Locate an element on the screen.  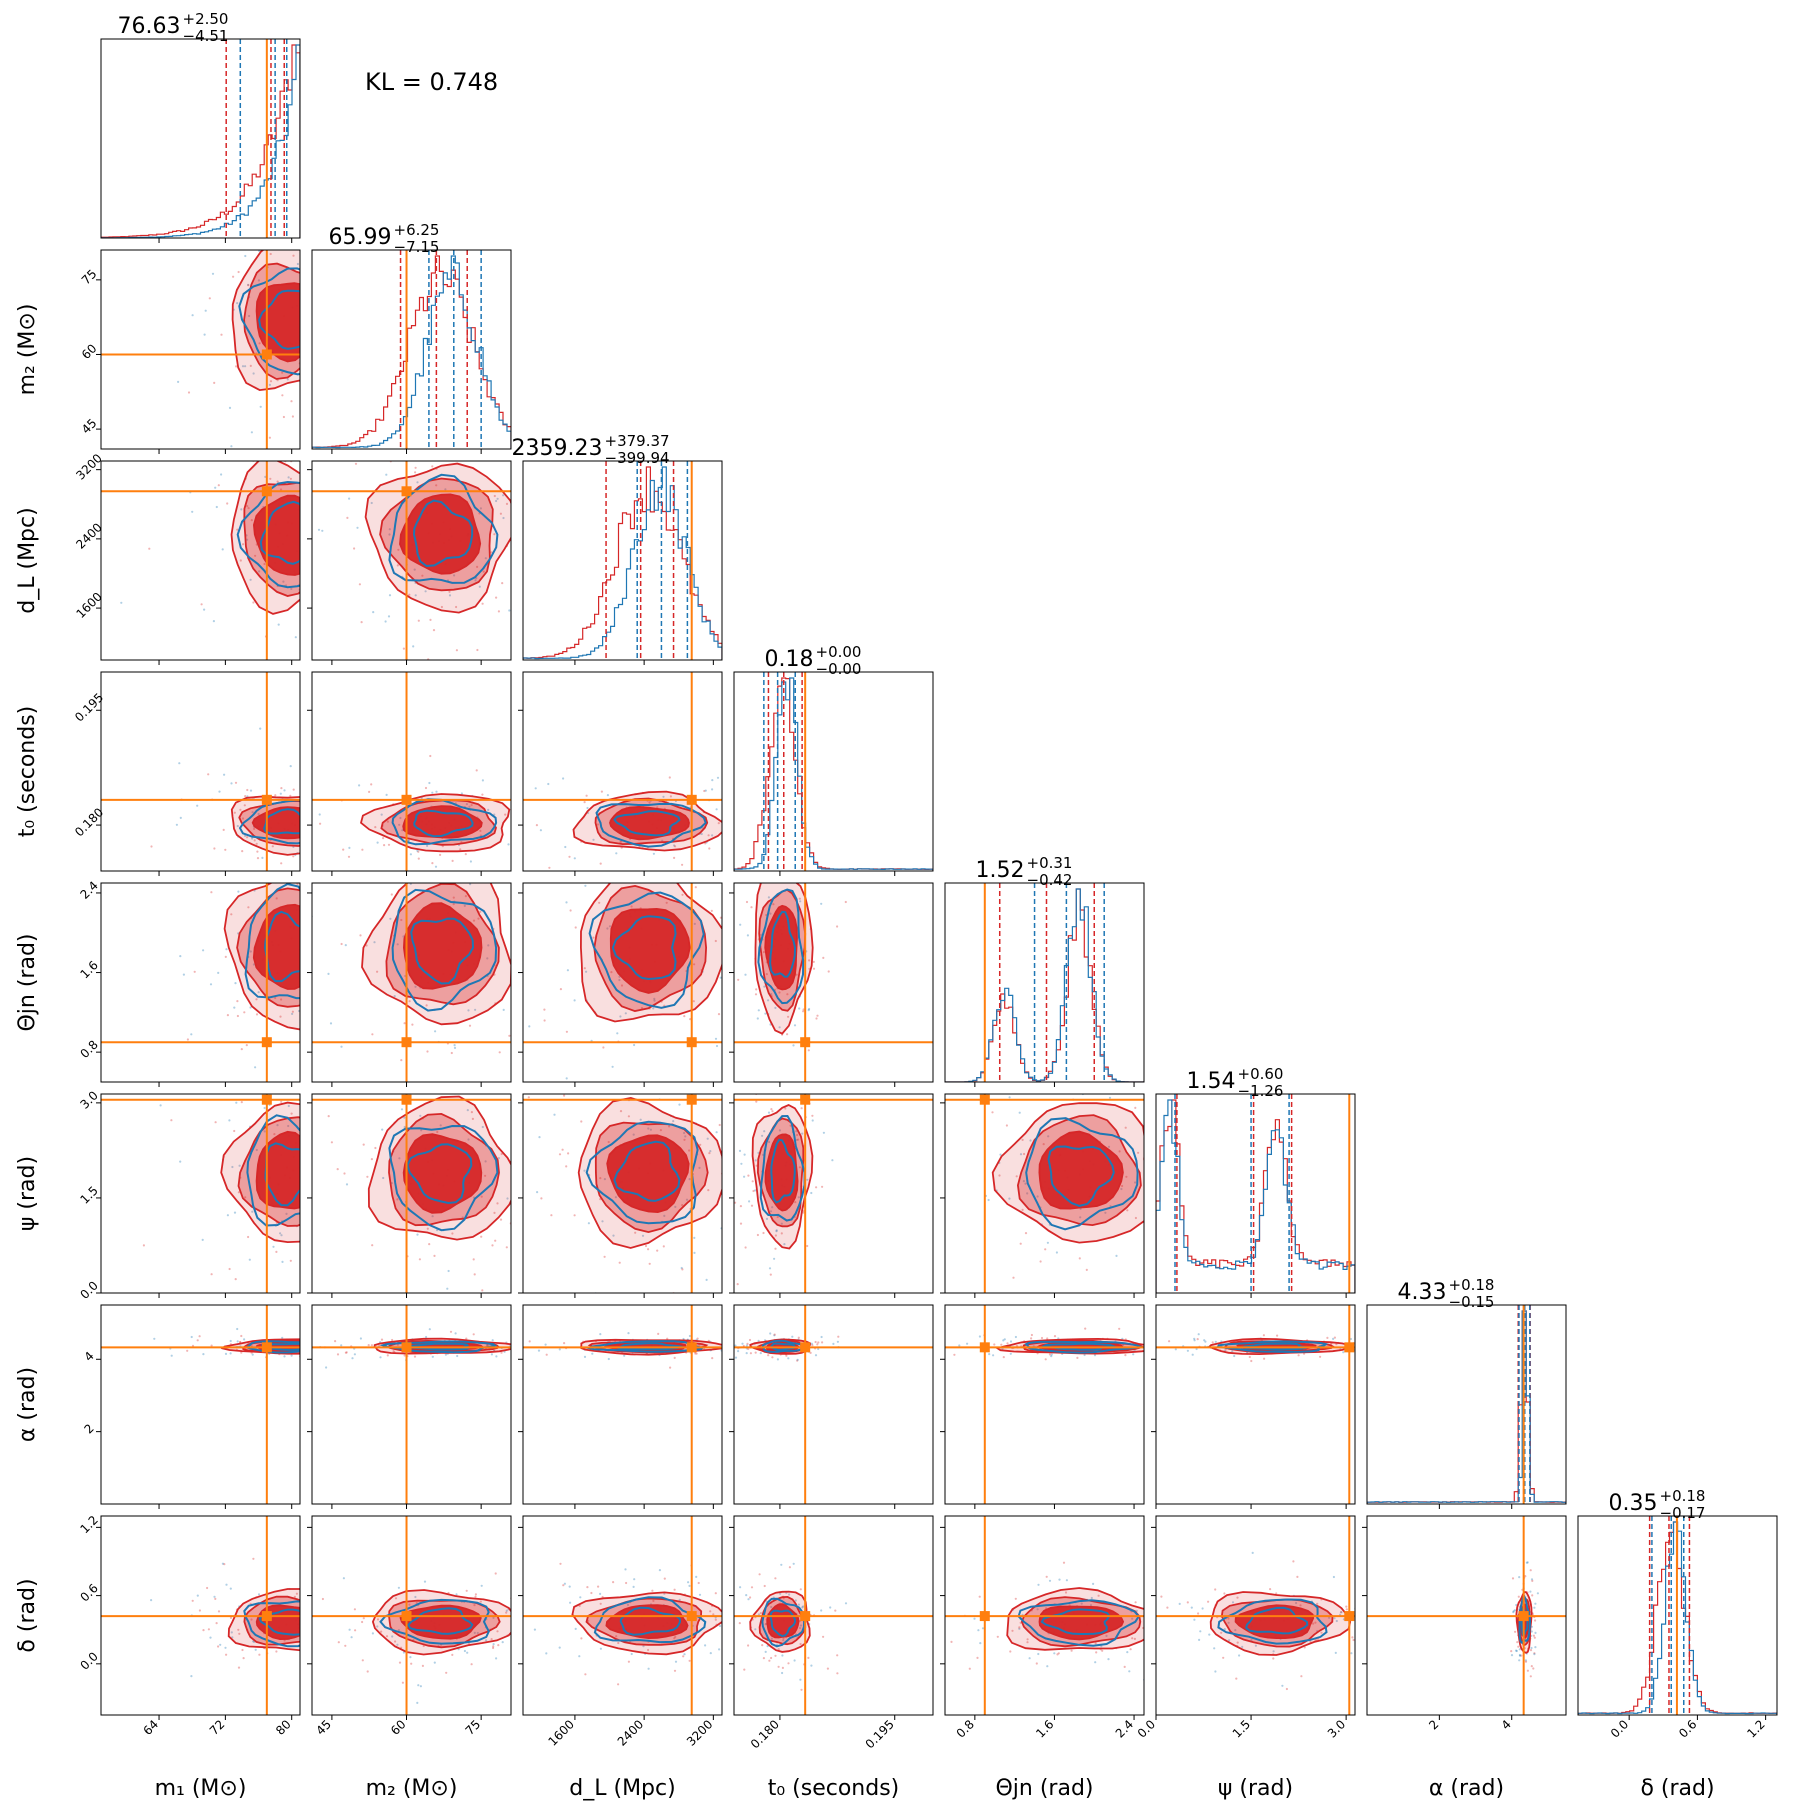
y-tick-label: 1.6 is located at coordinates (88, 969).